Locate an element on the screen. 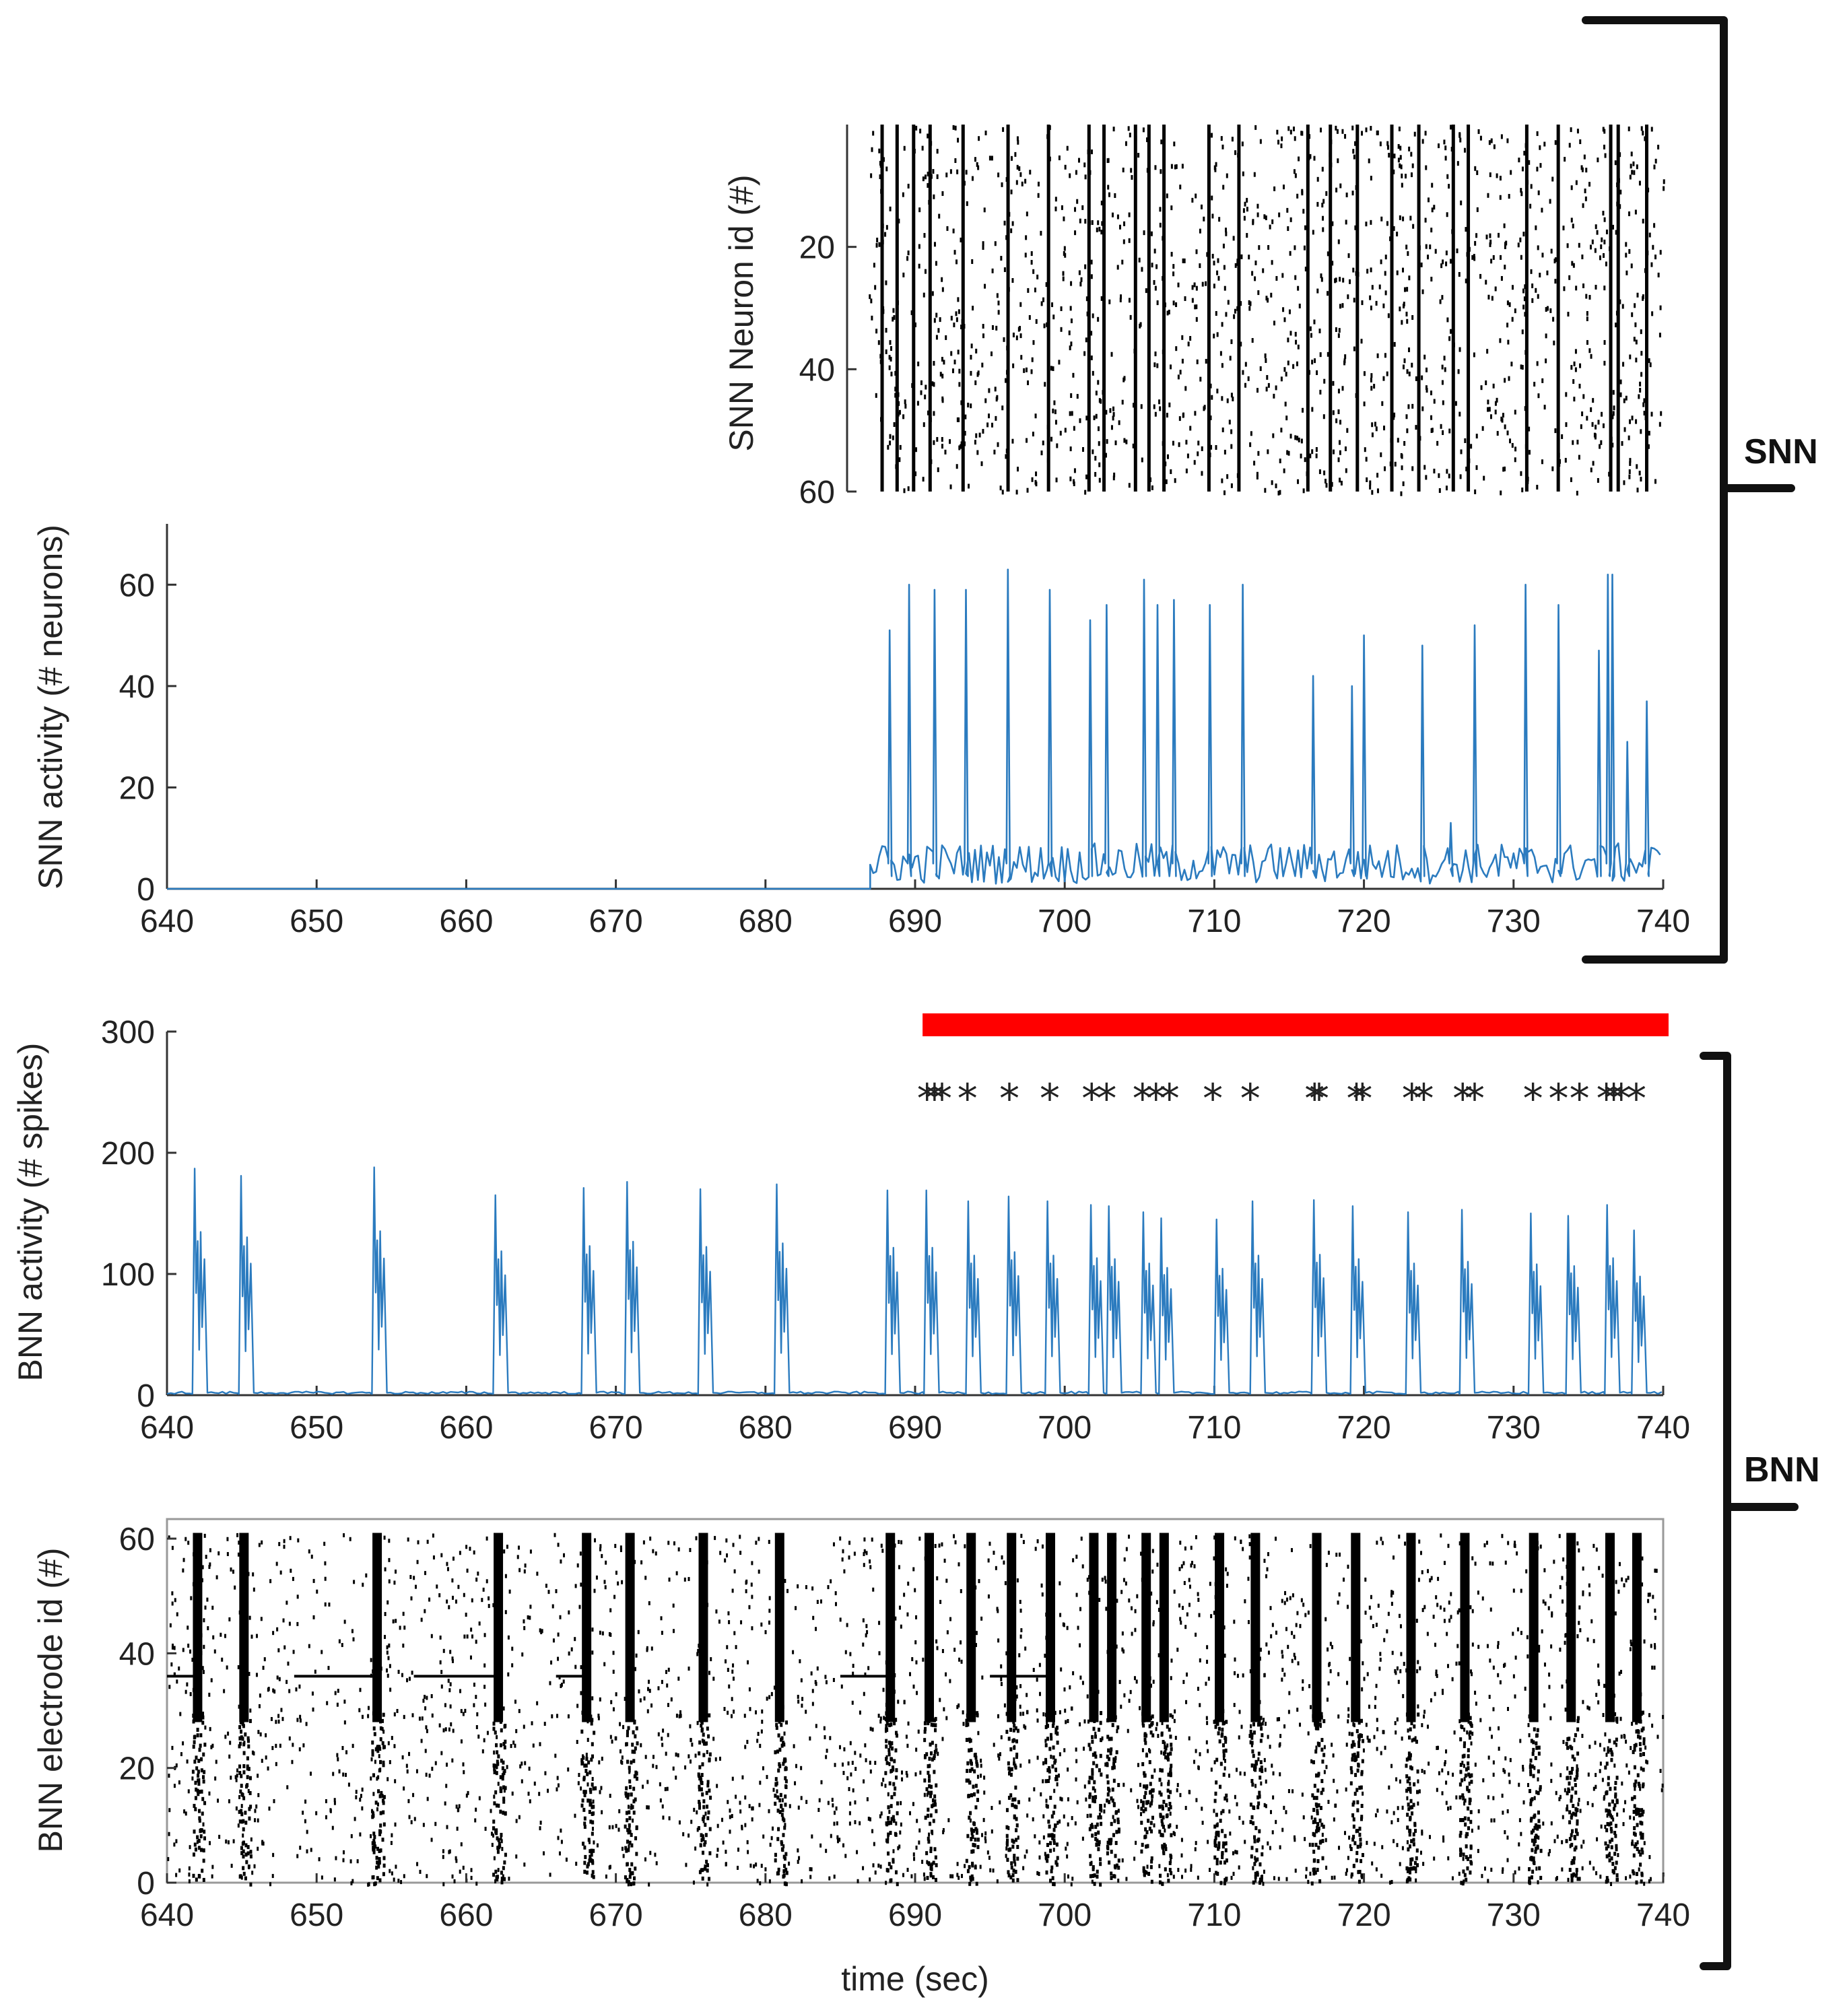  bnn-activity-ytick-label: 0 is located at coordinates (146, 1396).